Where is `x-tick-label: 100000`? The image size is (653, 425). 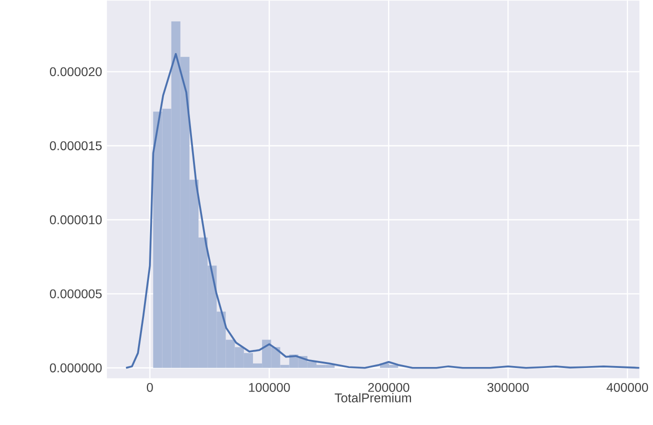
x-tick-label: 100000 is located at coordinates (269, 387).